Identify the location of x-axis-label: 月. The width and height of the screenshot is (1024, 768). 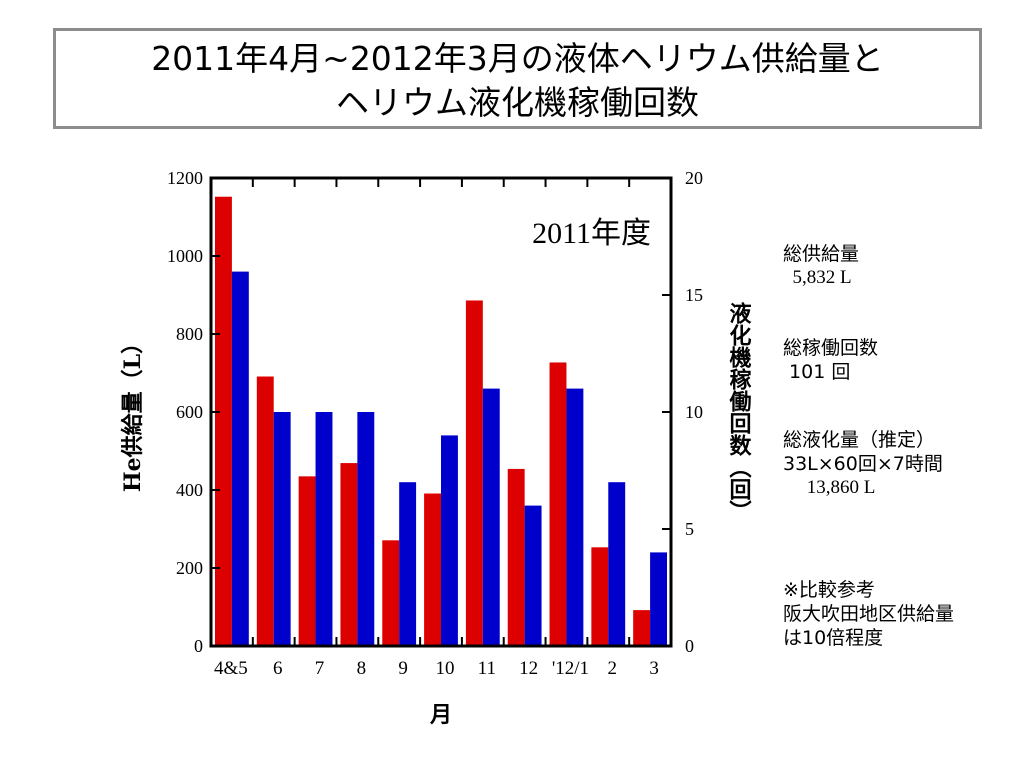
(440, 715).